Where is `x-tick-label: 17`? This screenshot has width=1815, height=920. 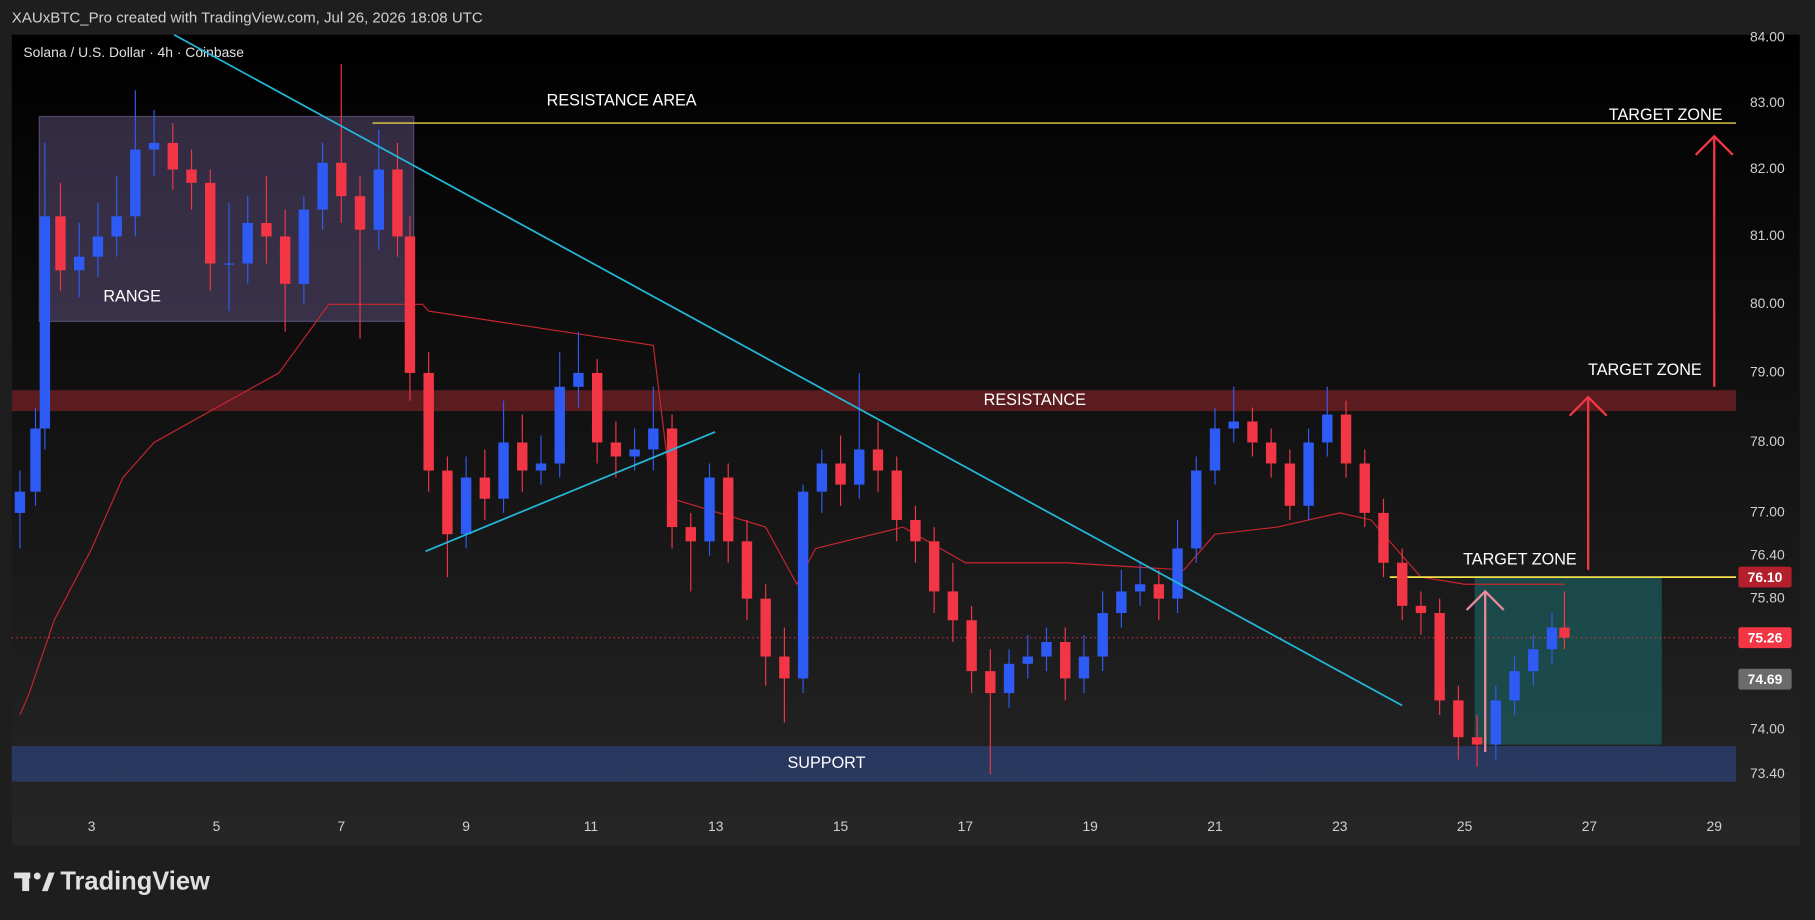 x-tick-label: 17 is located at coordinates (966, 826).